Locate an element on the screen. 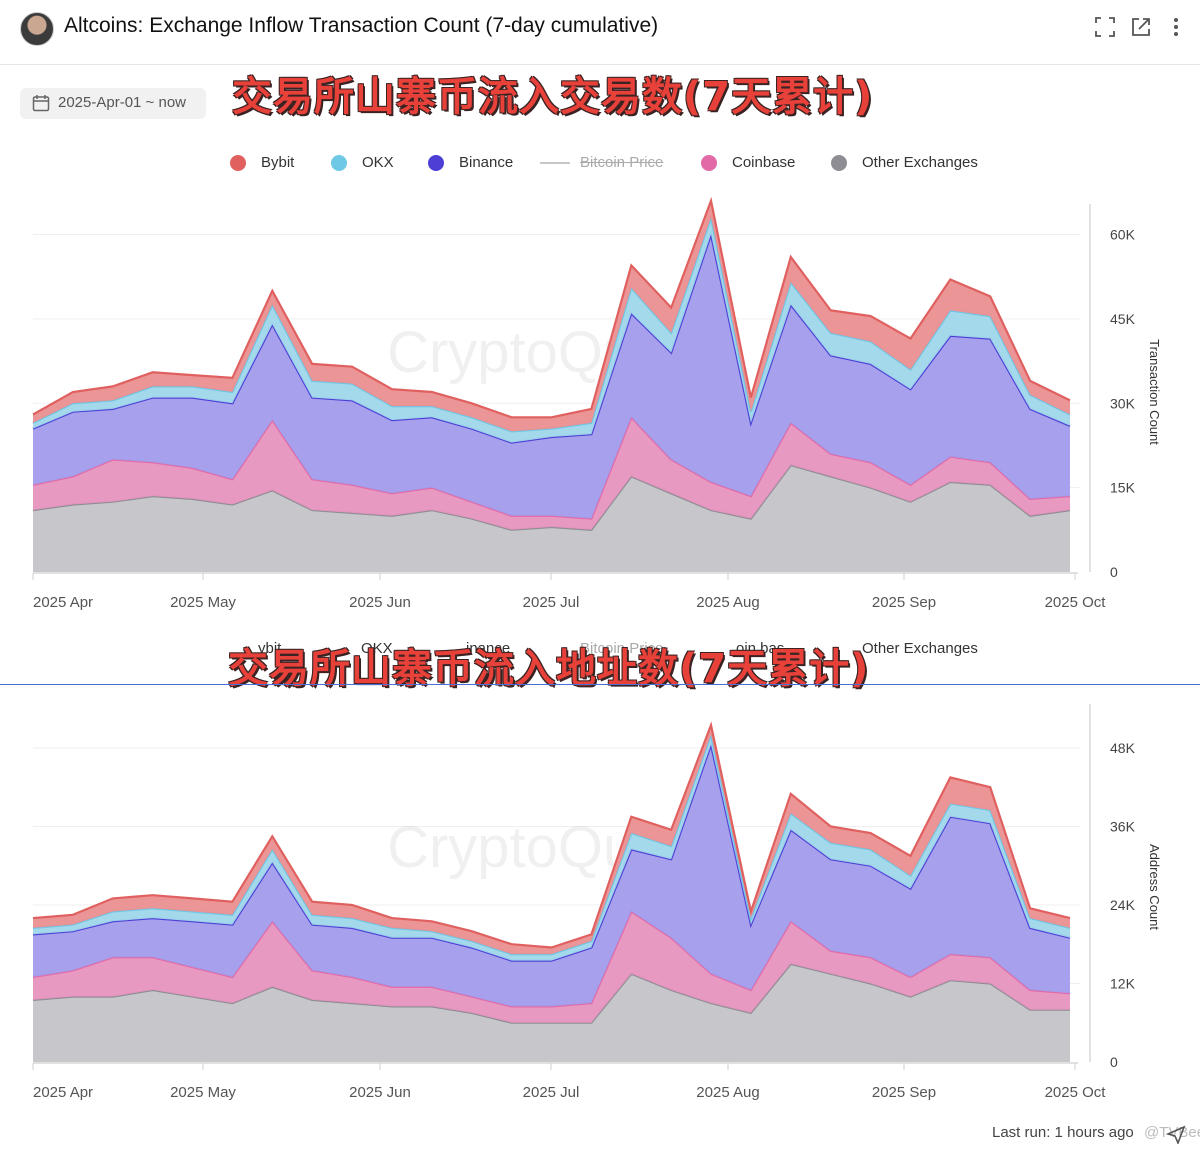  external-link-icon is located at coordinates (1141, 27).